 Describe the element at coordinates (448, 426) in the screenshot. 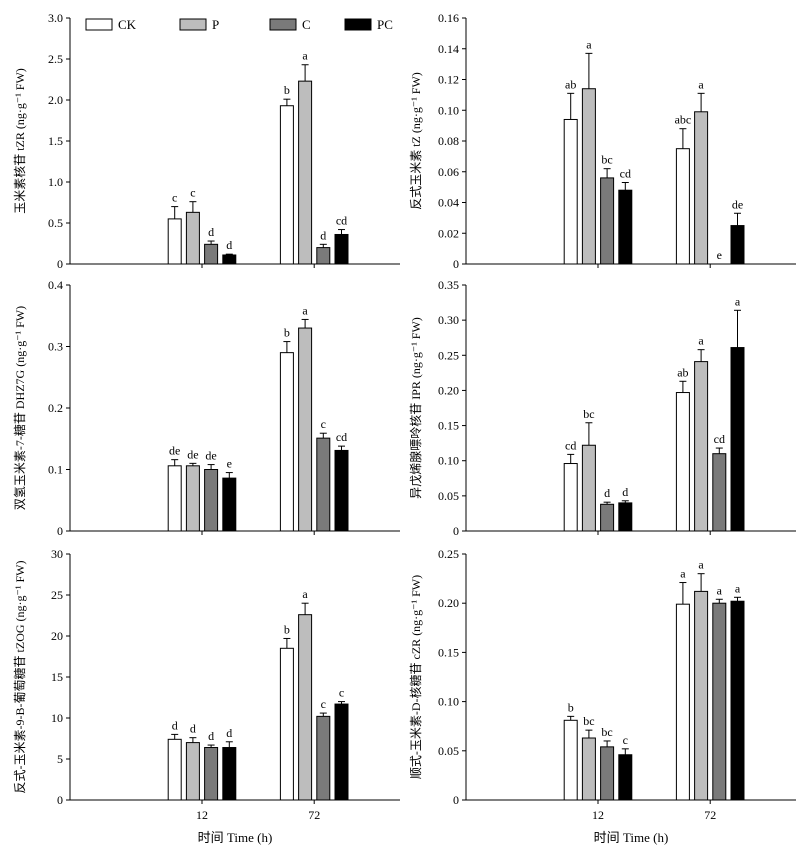

I see `y-tick-label: 0.15` at that location.